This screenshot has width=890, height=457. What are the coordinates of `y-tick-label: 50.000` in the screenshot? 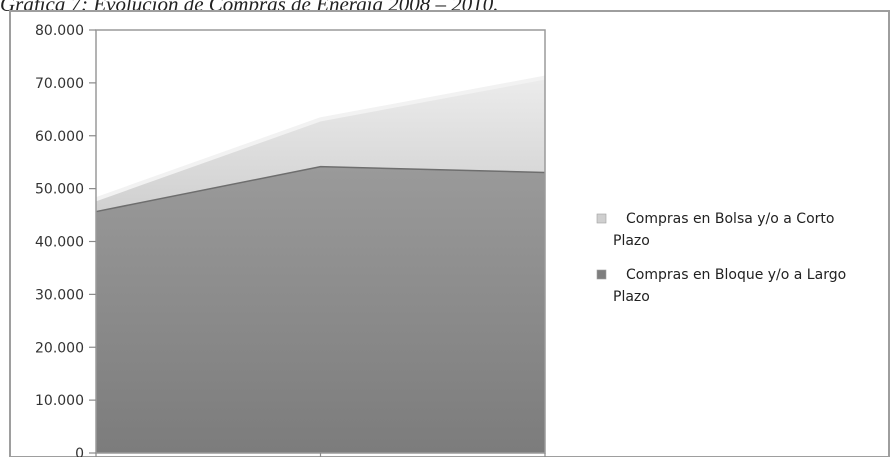 It's located at (59, 190).